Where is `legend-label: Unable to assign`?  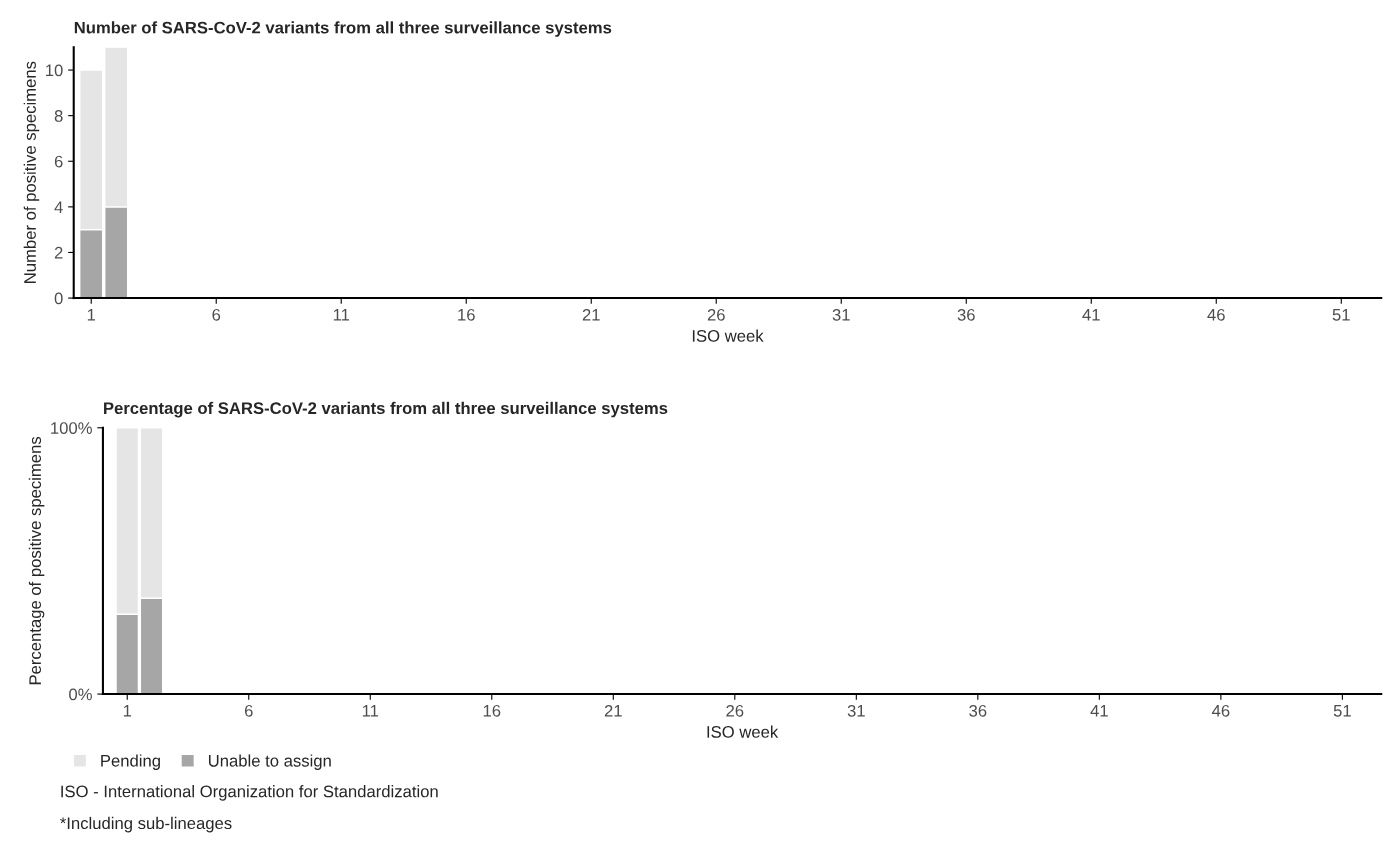
legend-label: Unable to assign is located at coordinates (269, 762).